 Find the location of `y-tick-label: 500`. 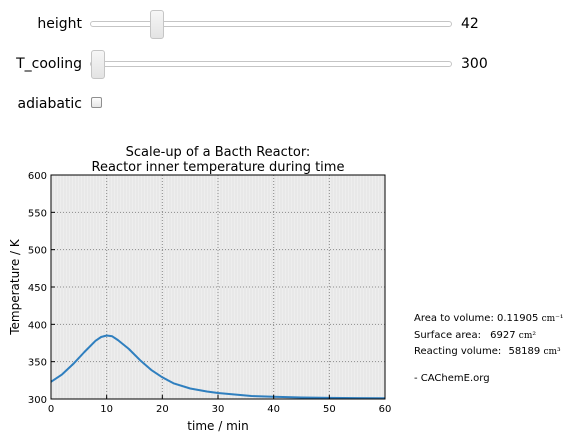

y-tick-label: 500 is located at coordinates (37, 251).